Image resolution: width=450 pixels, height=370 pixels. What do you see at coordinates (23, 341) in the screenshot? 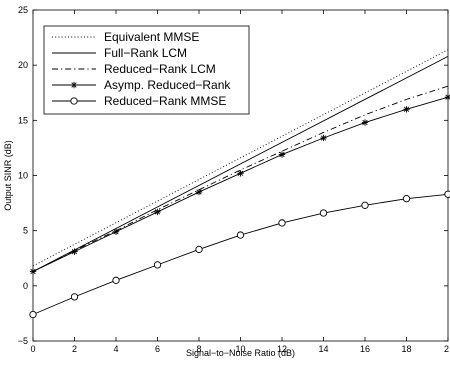
I see `y-tick-label: −5` at bounding box center [23, 341].